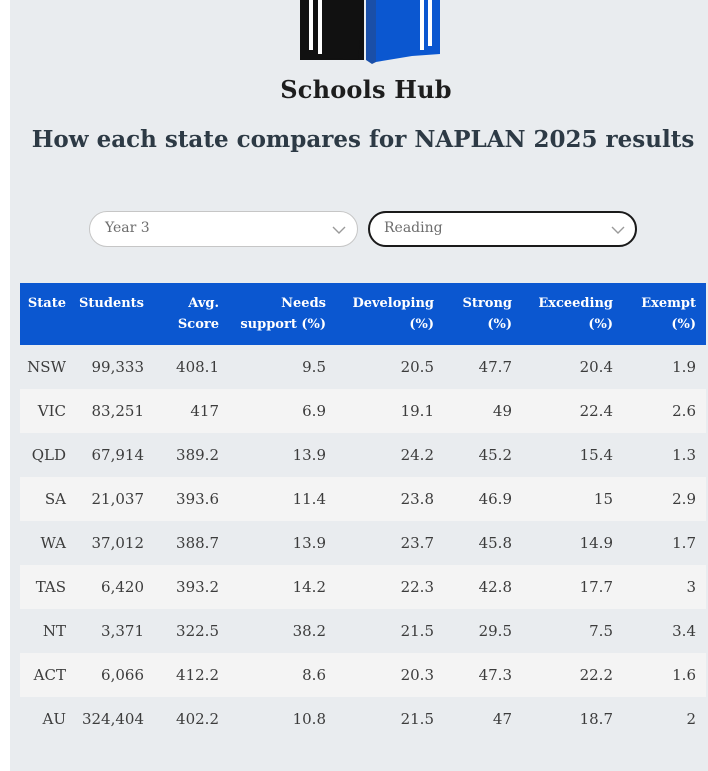  Describe the element at coordinates (53, 543) in the screenshot. I see `cell-state: WA` at that location.